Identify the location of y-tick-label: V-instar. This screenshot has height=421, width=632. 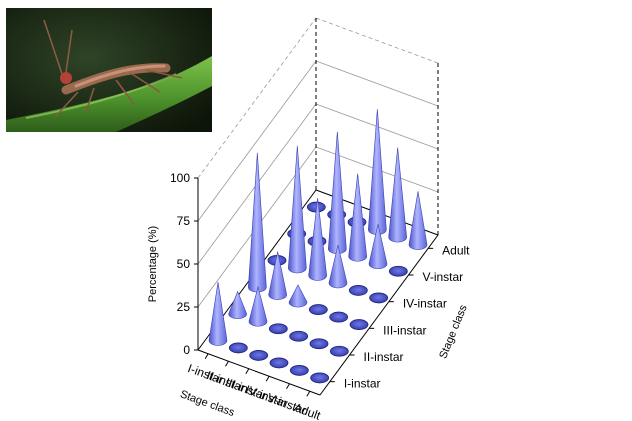
(443, 277).